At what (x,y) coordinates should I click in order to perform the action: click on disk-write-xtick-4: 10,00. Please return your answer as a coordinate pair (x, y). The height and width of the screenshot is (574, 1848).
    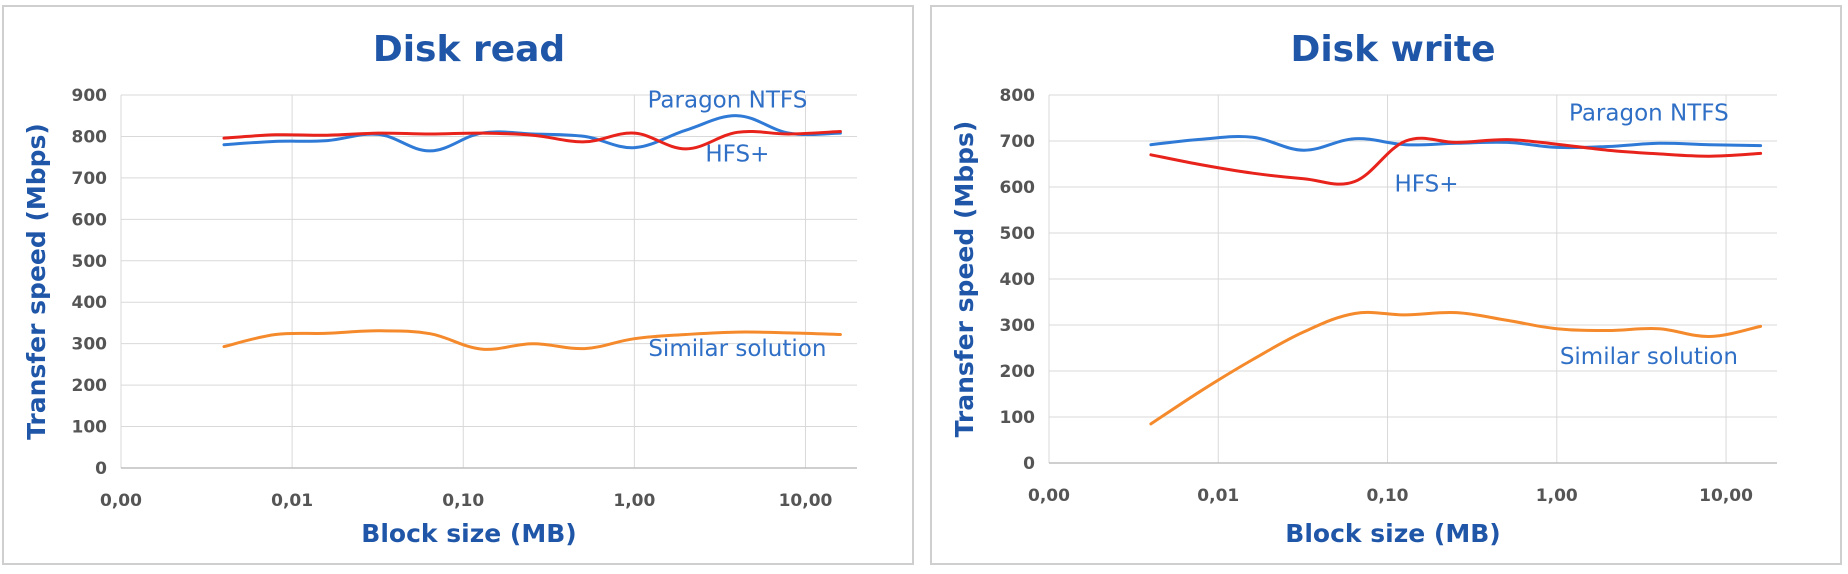
    Looking at the image, I should click on (1726, 496).